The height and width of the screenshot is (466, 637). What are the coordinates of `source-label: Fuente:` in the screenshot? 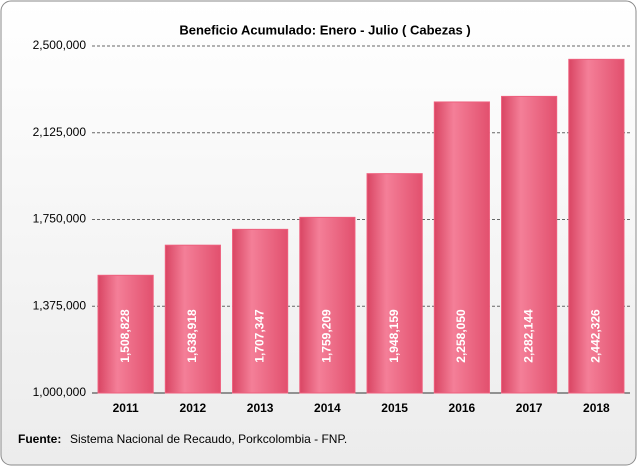 It's located at (39, 439).